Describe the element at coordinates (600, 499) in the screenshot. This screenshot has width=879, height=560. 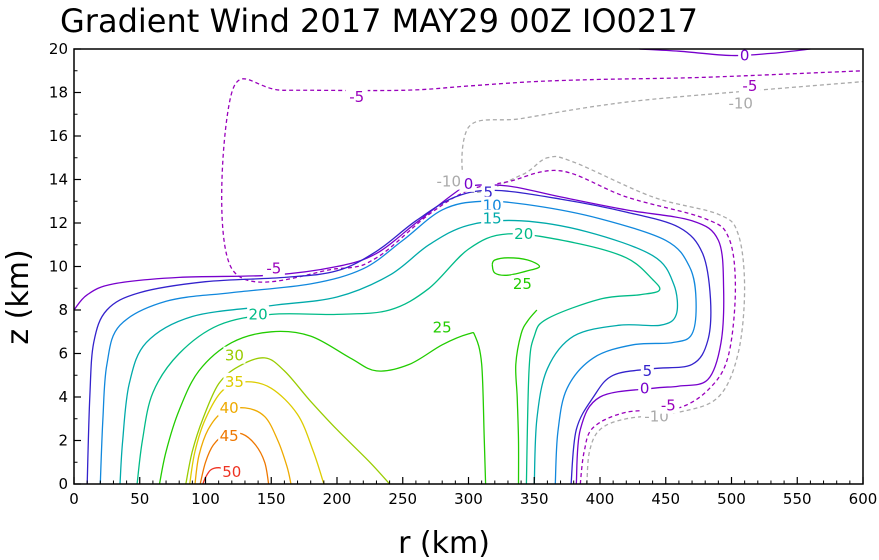
I see `x-tick-label-400: 400` at that location.